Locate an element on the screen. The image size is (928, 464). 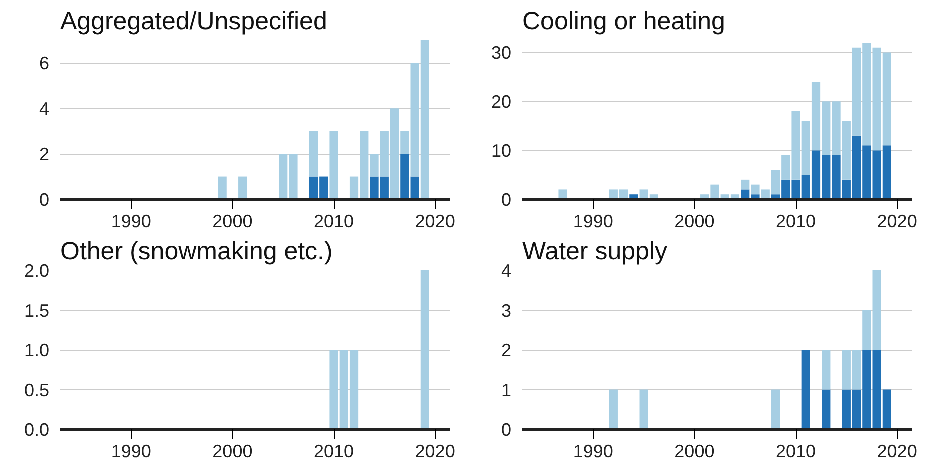
y-tick-label: 2.0 is located at coordinates (37, 271).